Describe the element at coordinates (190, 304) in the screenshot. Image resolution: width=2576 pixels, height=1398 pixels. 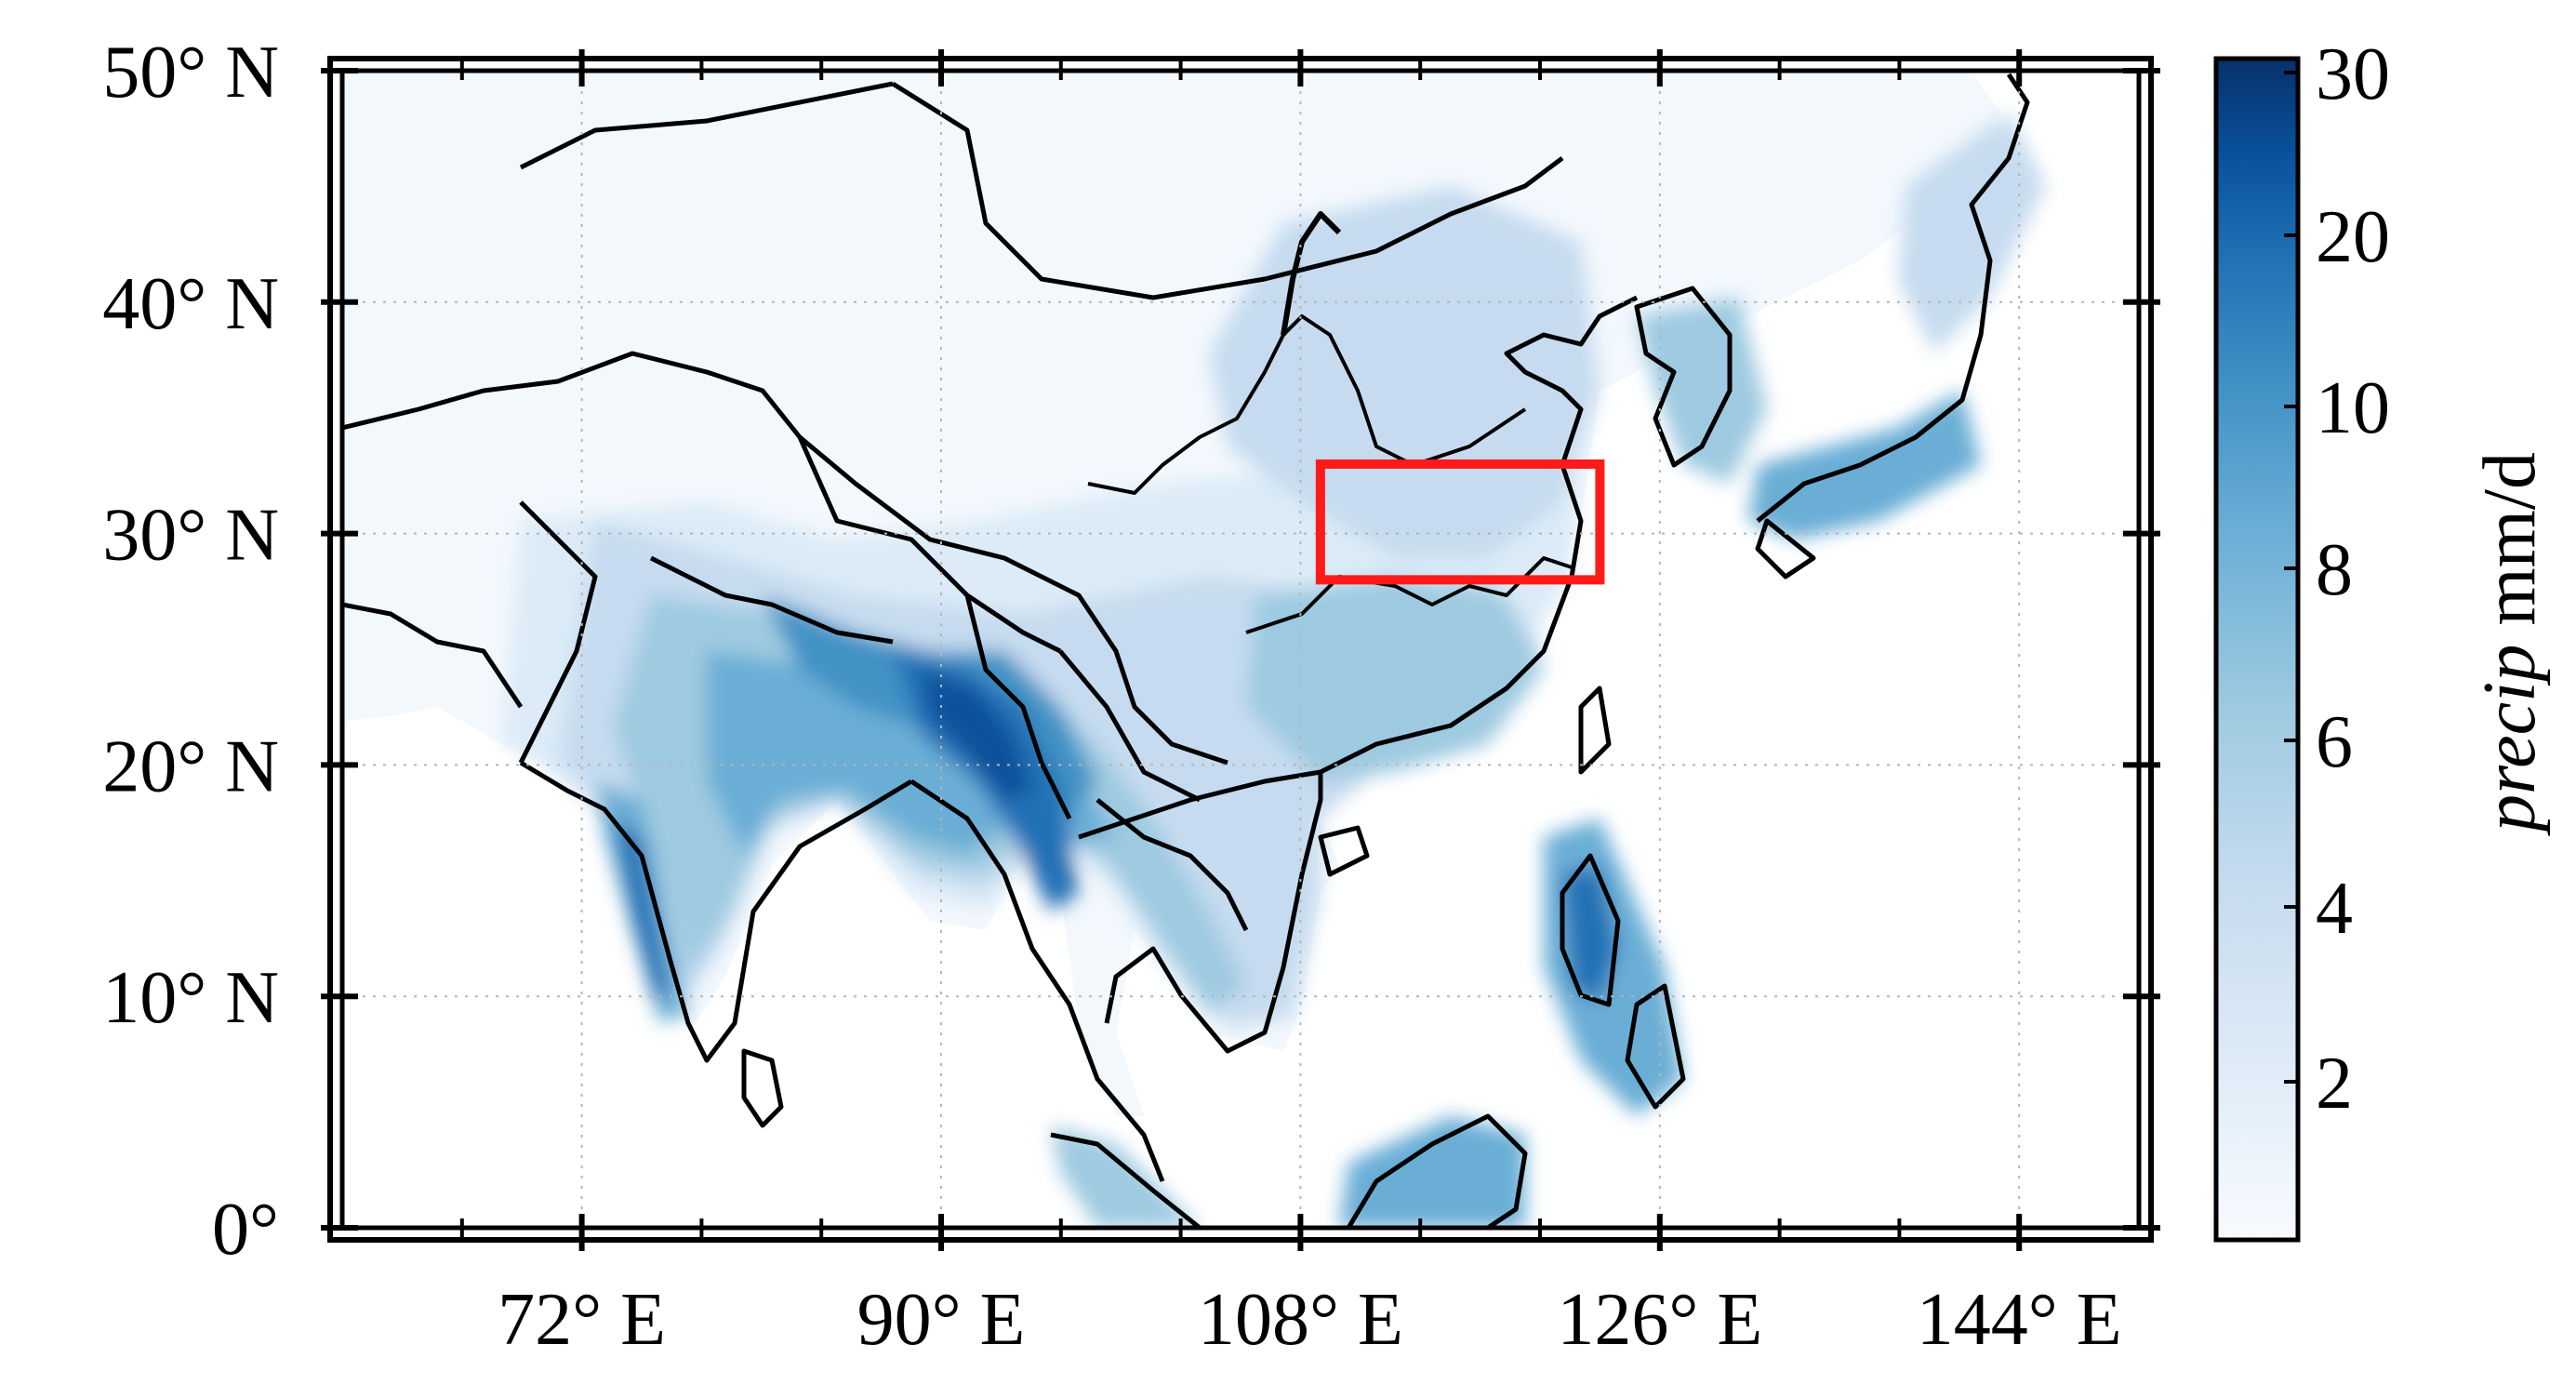
I see `lat-tick-label: 40° N` at that location.